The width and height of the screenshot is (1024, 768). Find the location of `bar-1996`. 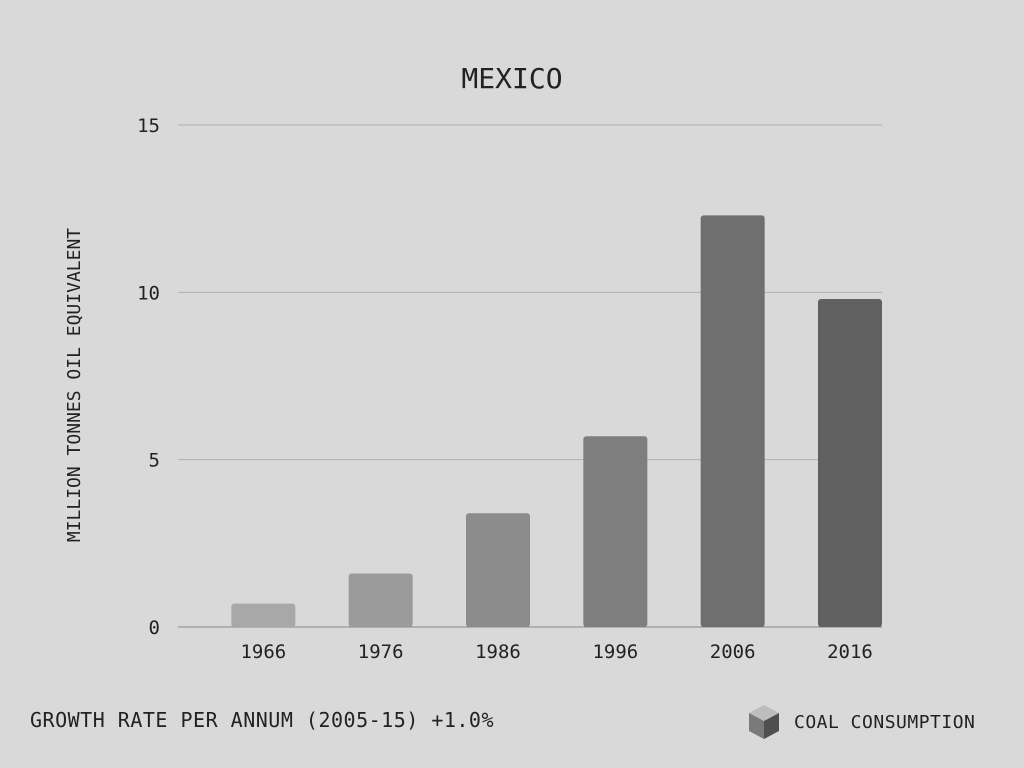

bar-1996 is located at coordinates (615, 531).